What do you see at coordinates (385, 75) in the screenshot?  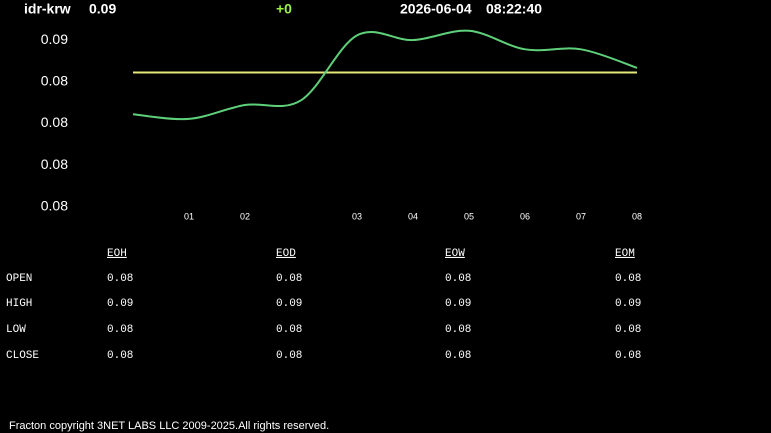 I see `price-line` at bounding box center [385, 75].